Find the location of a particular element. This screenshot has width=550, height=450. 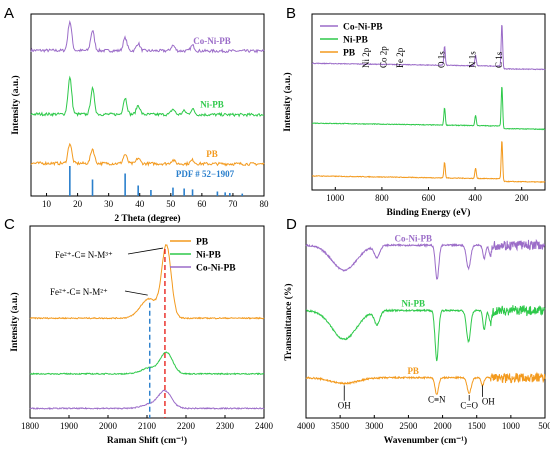

x-tick-label: 2100 is located at coordinates (147, 426).